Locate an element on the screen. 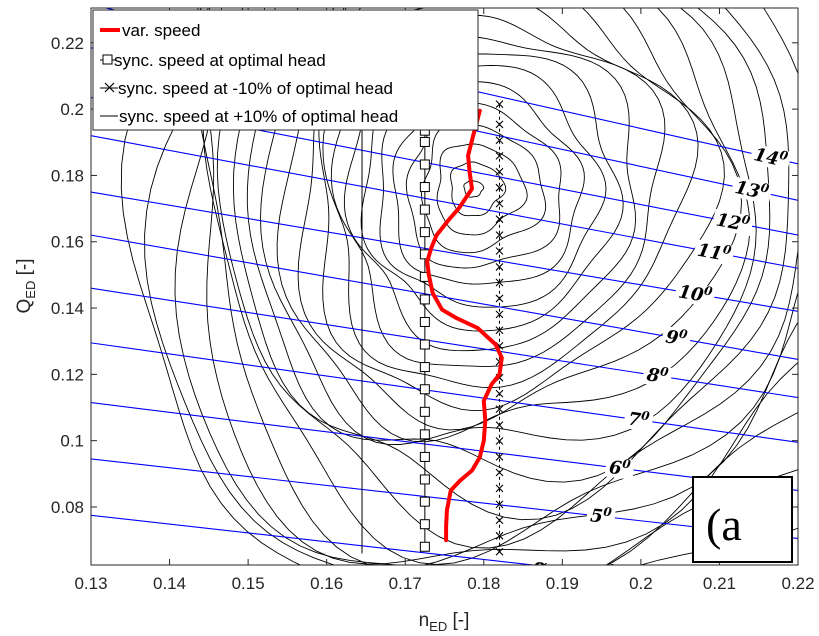 The image size is (819, 636). y-tick-label: 0.18 is located at coordinates (67, 175).